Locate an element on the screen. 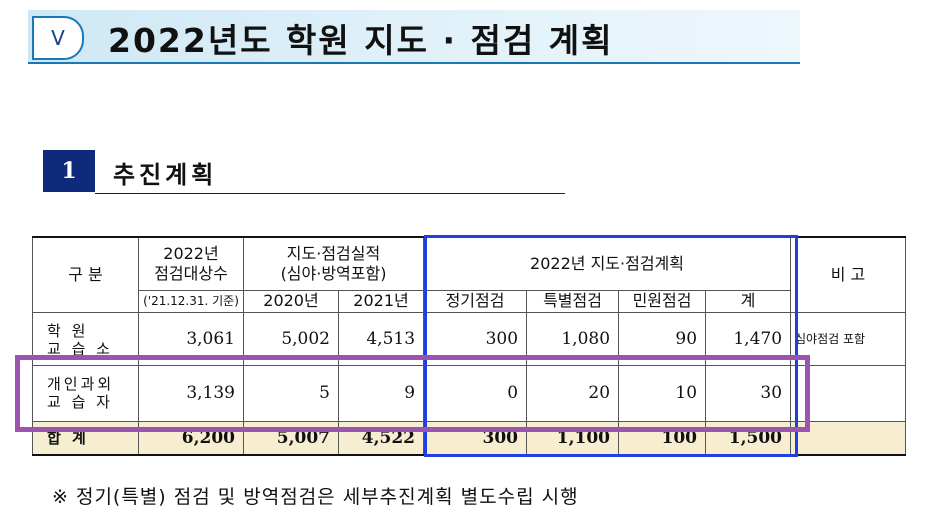 The height and width of the screenshot is (525, 936). subsection-underline is located at coordinates (330, 193).